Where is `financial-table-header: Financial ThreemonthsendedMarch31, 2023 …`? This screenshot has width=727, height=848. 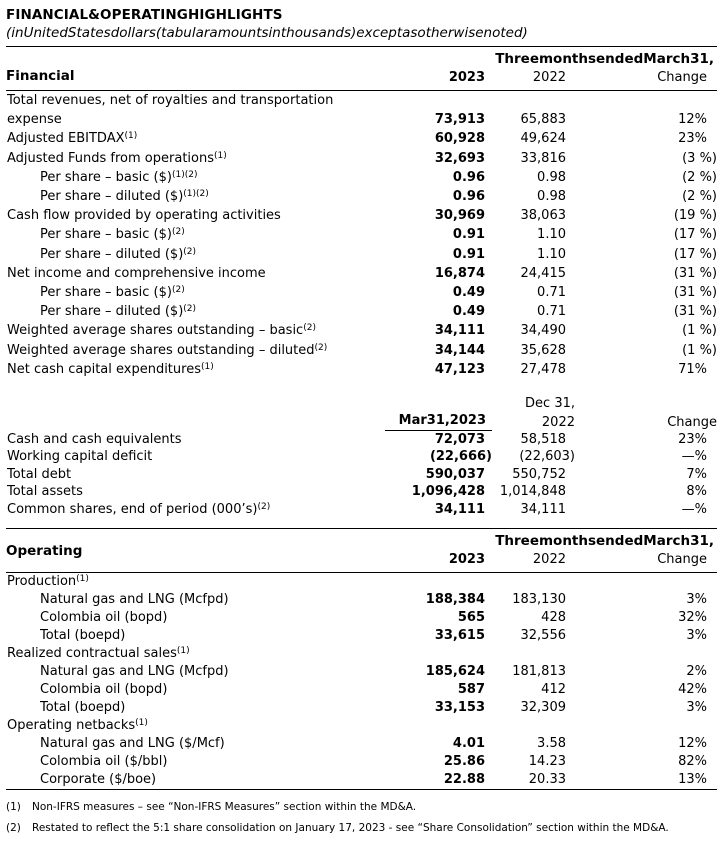
financial-table-header: Financial ThreemonthsendedMarch31, 2023 … is located at coordinates (362, 69).